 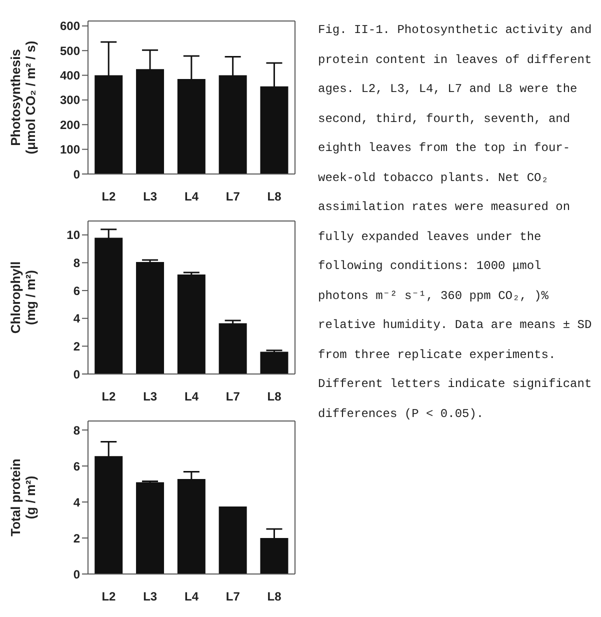 I want to click on y-axis-title: Photosynthesis (μmol CO₂ / m² / s), so click(x=23, y=97).